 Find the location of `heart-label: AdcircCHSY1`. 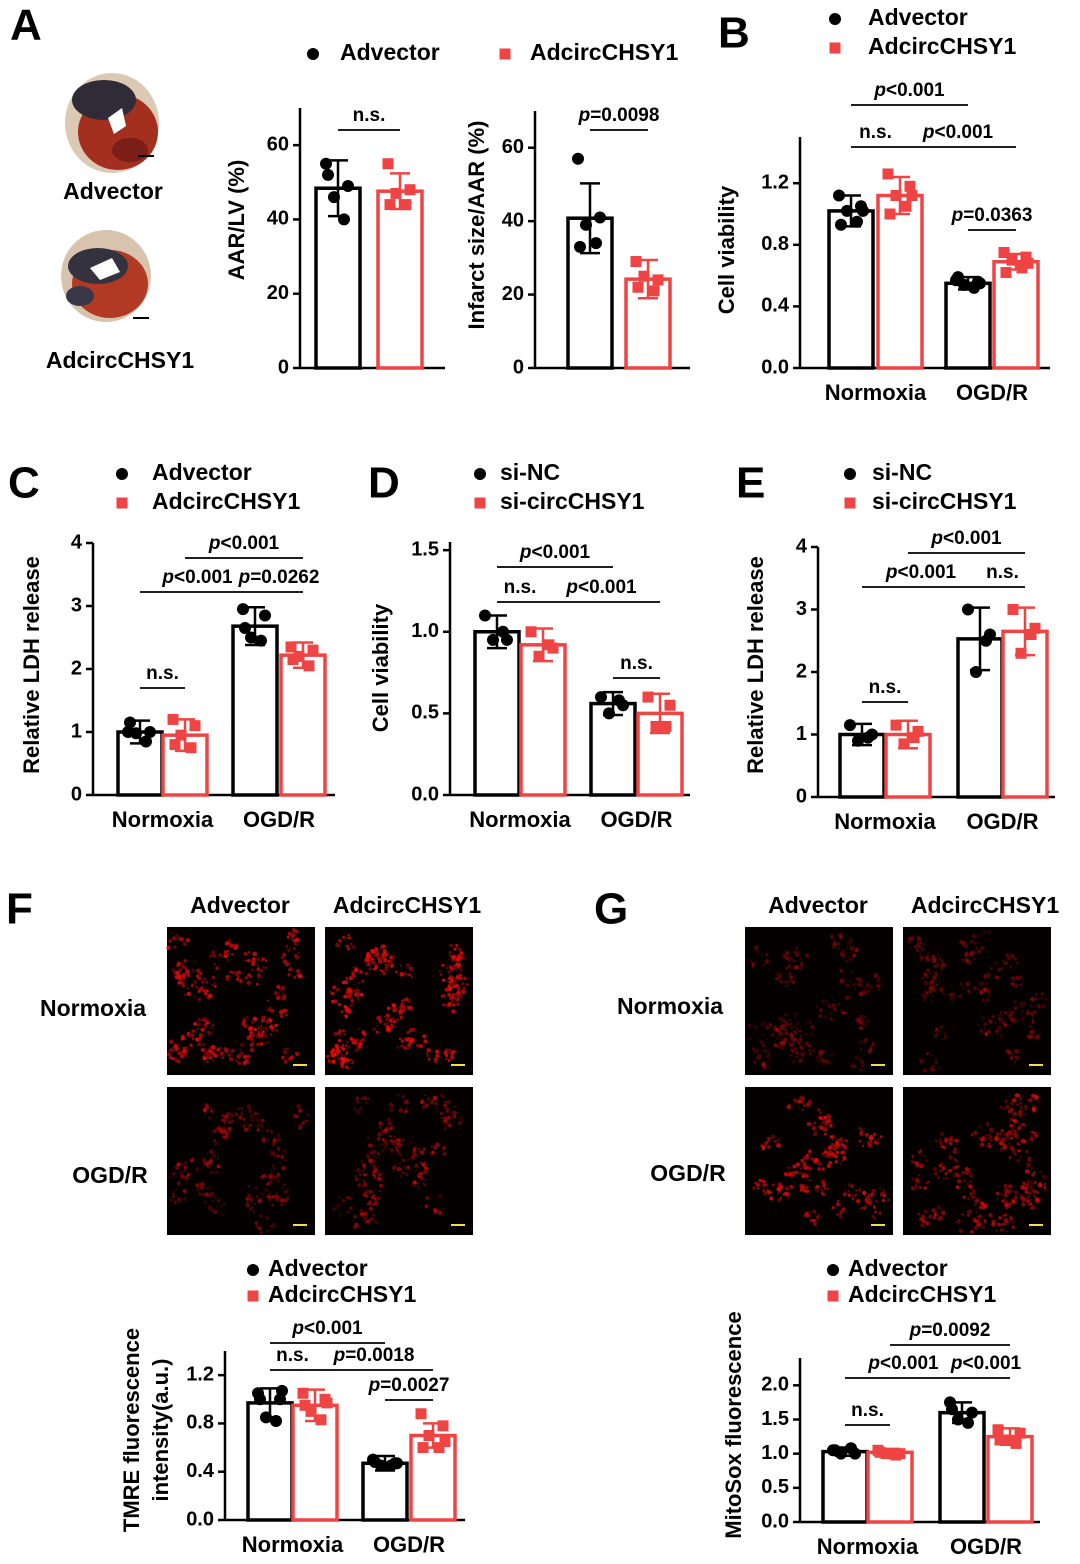

heart-label: AdcircCHSY1 is located at coordinates (120, 360).